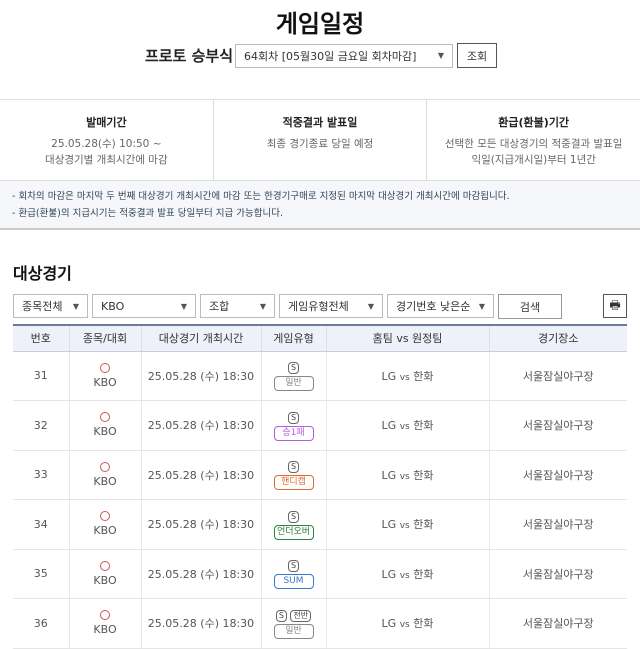  I want to click on info-title: 환급(환불)기간, so click(534, 122).